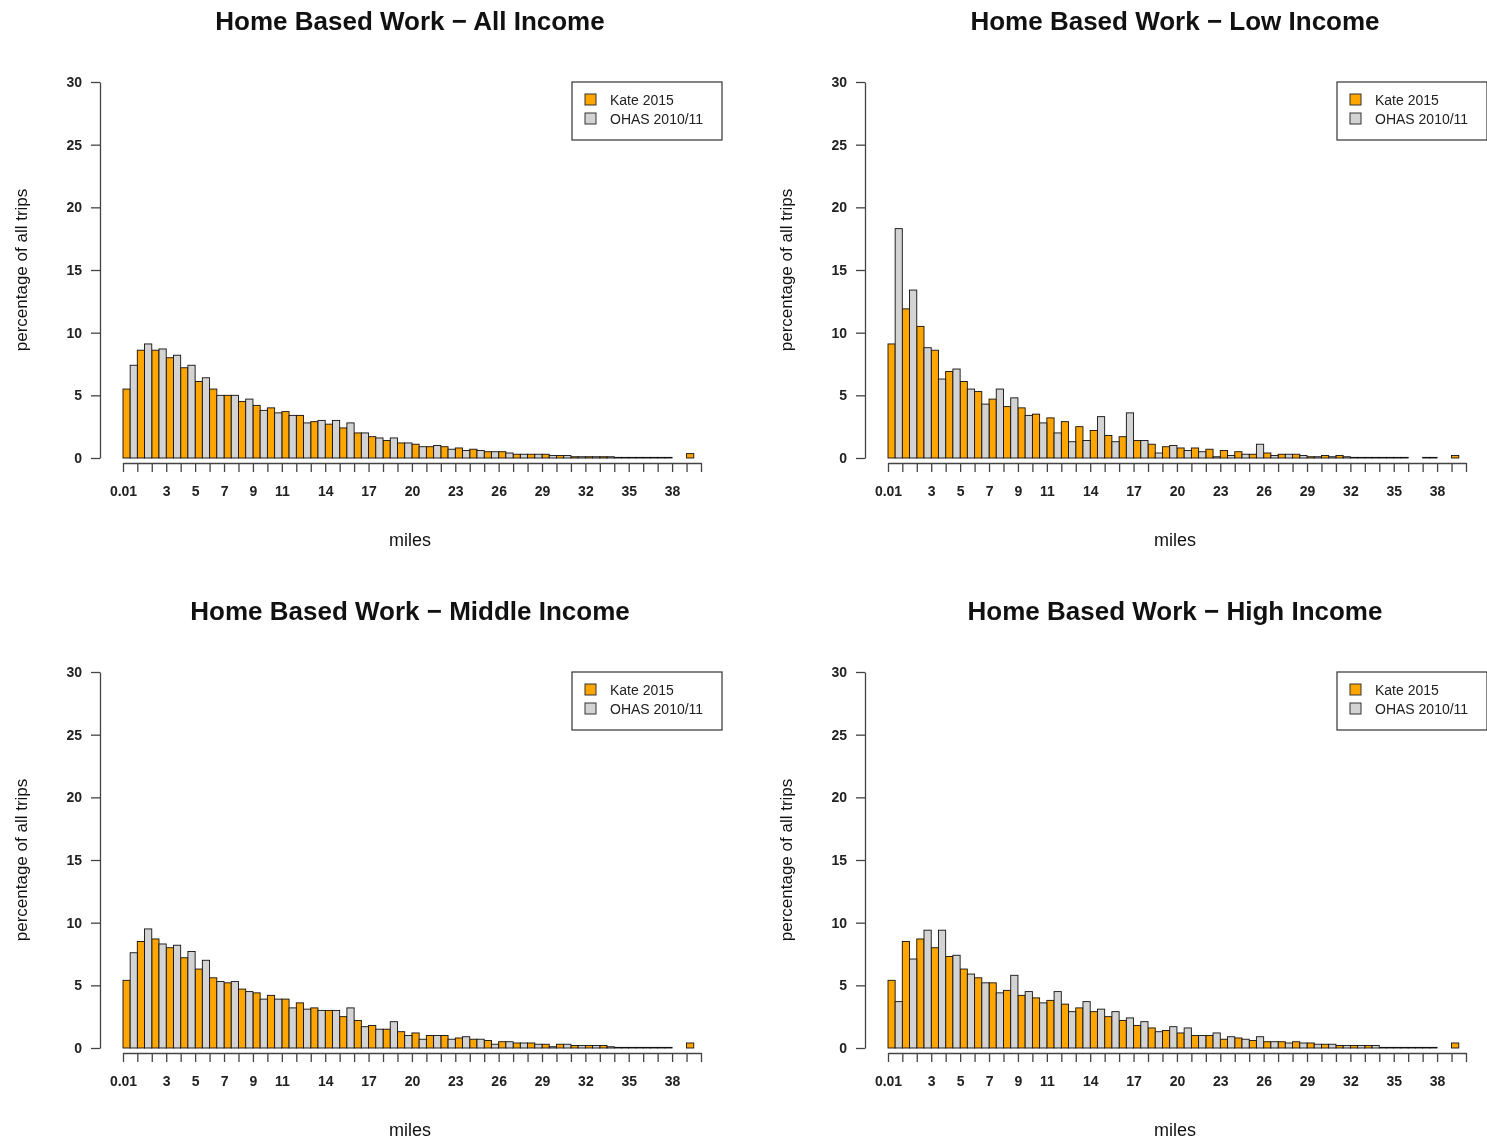 The height and width of the screenshot is (1143, 1487). What do you see at coordinates (1175, 611) in the screenshot?
I see `chart-title: Home Based Work − High Income` at bounding box center [1175, 611].